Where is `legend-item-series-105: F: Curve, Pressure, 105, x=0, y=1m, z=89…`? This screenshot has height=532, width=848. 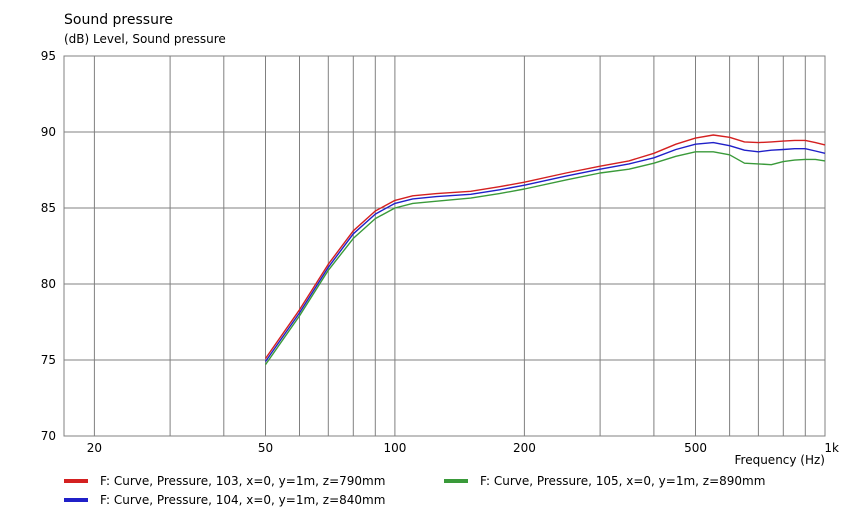
legend-item-series-105: F: Curve, Pressure, 105, x=0, y=1m, z=89… is located at coordinates (604, 481).